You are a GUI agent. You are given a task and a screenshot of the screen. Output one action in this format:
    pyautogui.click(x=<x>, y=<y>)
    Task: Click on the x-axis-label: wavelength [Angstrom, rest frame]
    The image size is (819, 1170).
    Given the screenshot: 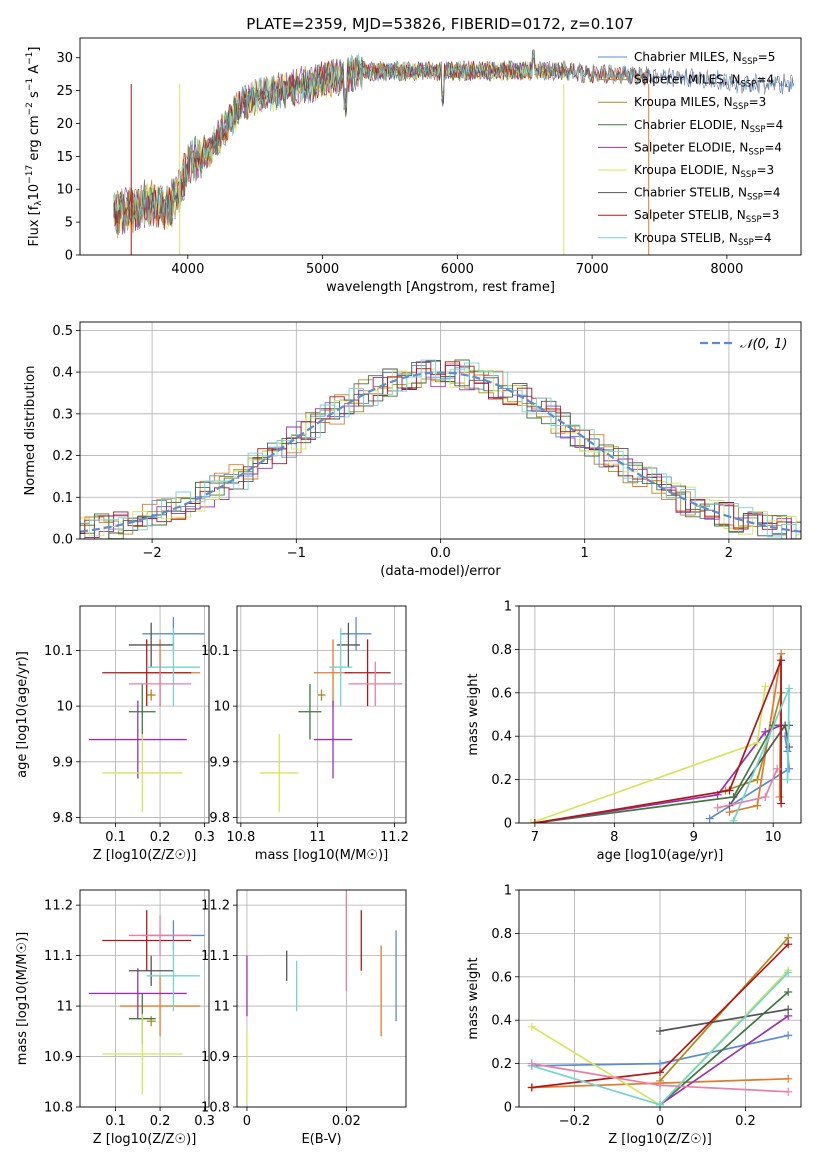 What is the action you would take?
    pyautogui.click(x=440, y=287)
    